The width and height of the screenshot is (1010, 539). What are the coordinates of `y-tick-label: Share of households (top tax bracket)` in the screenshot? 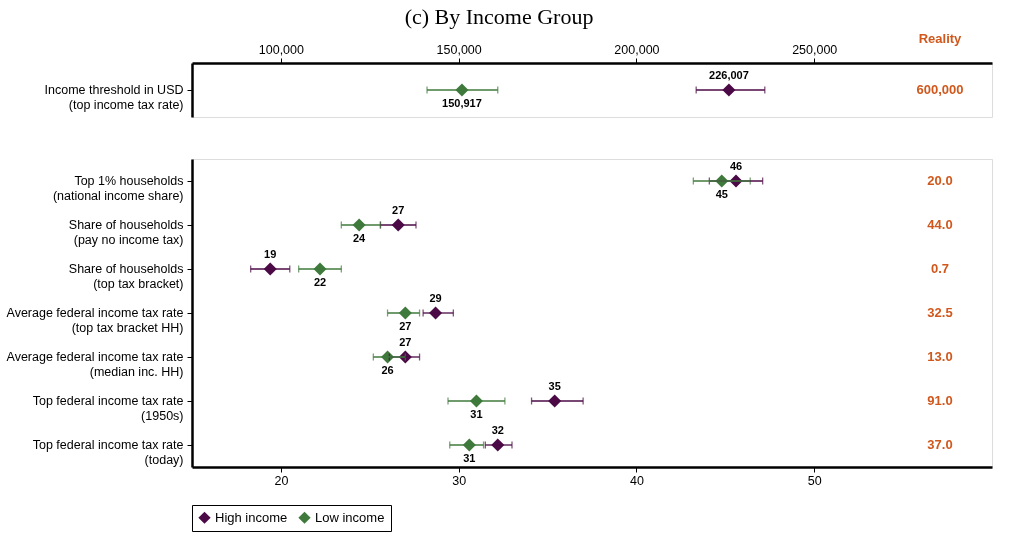 It's located at (126, 276).